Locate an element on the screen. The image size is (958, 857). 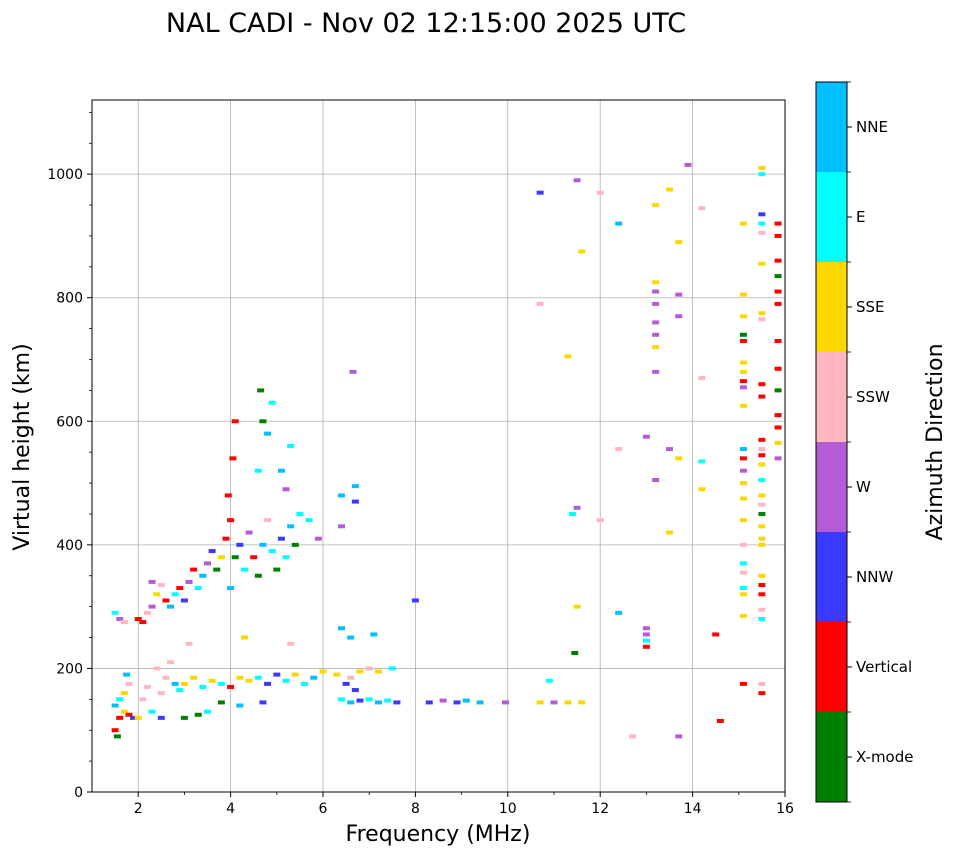
y-tick-label: 200 is located at coordinates (69, 669).